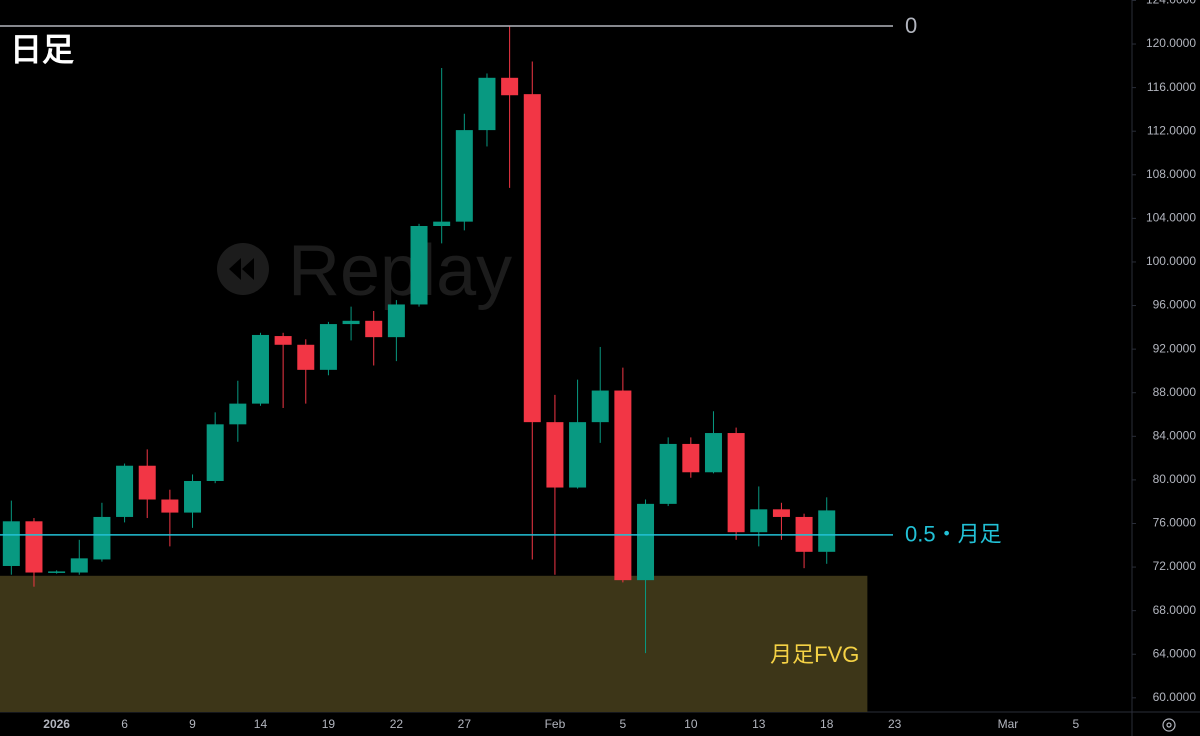  Describe the element at coordinates (827, 724) in the screenshot. I see `x-tick-label: 18` at that location.